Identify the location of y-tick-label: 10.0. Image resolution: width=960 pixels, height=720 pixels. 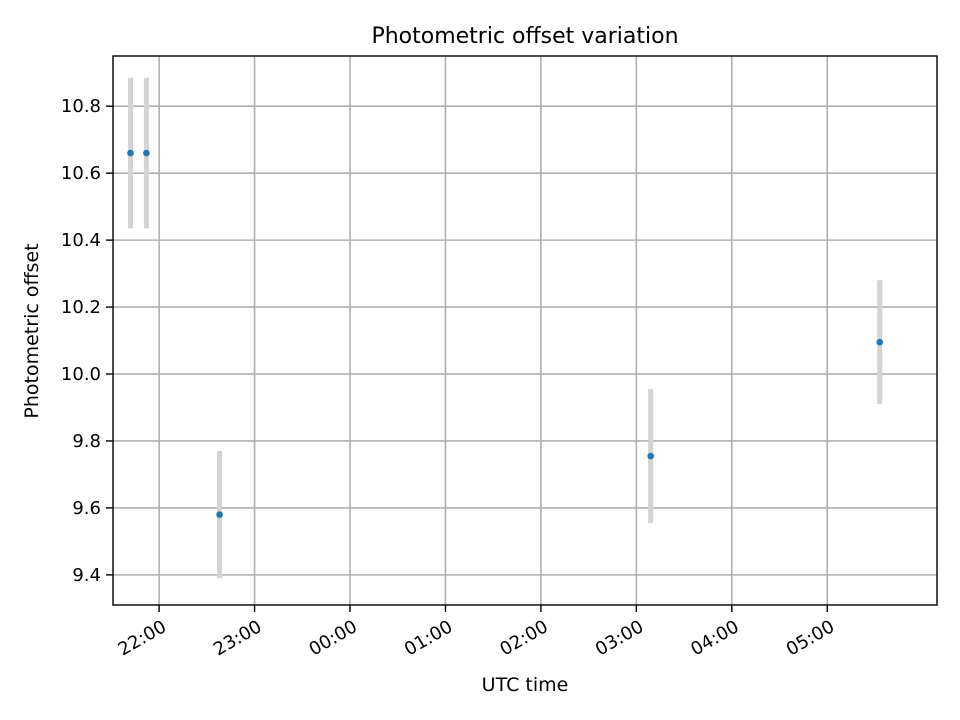
(81, 374).